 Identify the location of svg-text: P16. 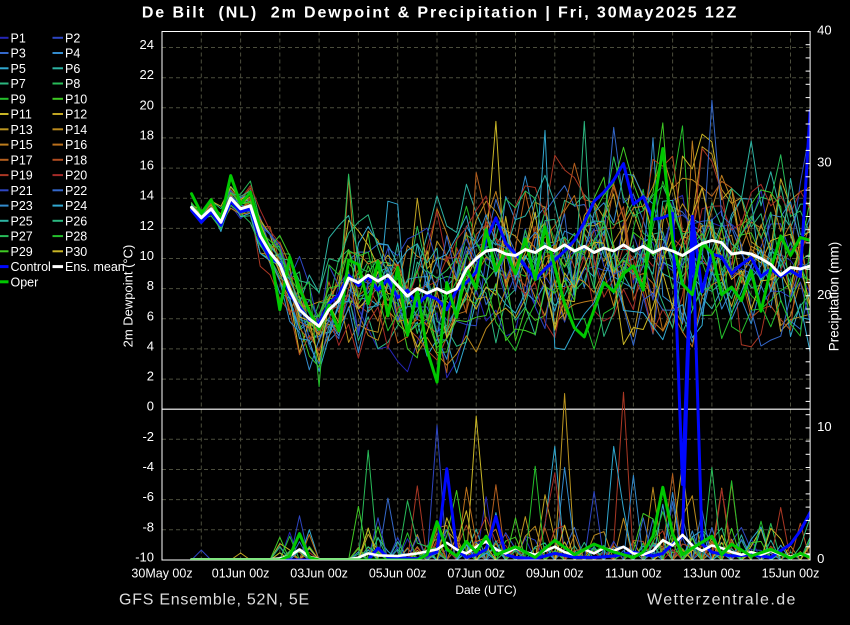
(76, 145).